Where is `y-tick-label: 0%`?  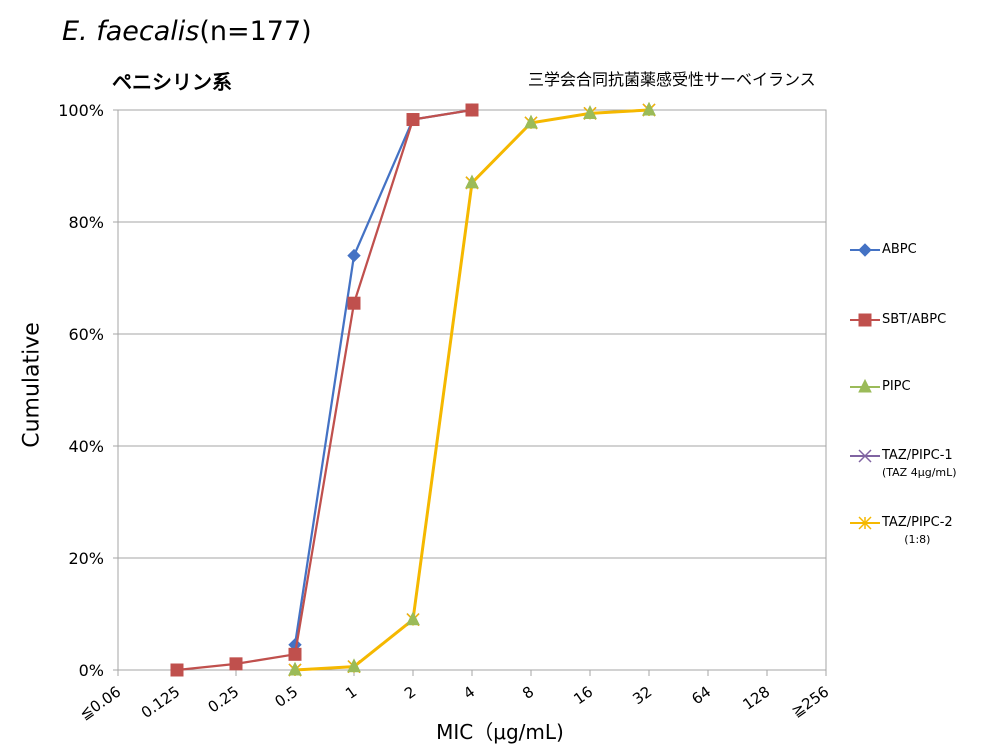
y-tick-label: 0% is located at coordinates (91, 670).